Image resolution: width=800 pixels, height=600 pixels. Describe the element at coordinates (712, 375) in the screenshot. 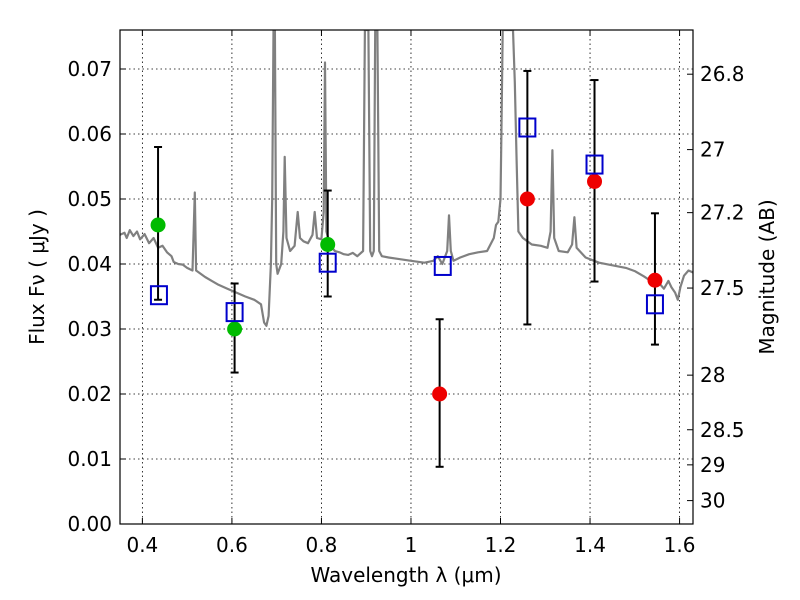

I see `right-tick-label: 28` at that location.